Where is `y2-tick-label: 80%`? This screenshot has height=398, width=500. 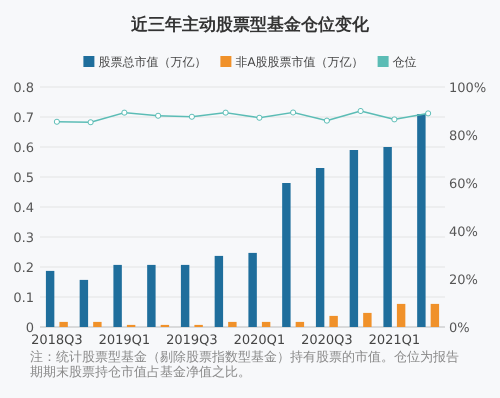
y2-tick-label: 80% is located at coordinates (463, 136).